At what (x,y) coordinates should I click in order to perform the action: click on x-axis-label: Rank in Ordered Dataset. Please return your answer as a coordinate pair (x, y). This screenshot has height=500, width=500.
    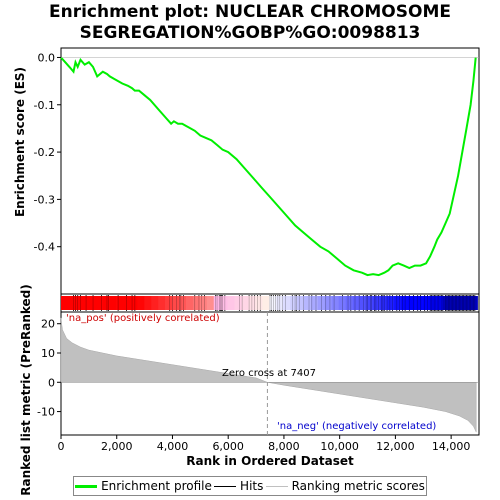
    Looking at the image, I should click on (270, 461).